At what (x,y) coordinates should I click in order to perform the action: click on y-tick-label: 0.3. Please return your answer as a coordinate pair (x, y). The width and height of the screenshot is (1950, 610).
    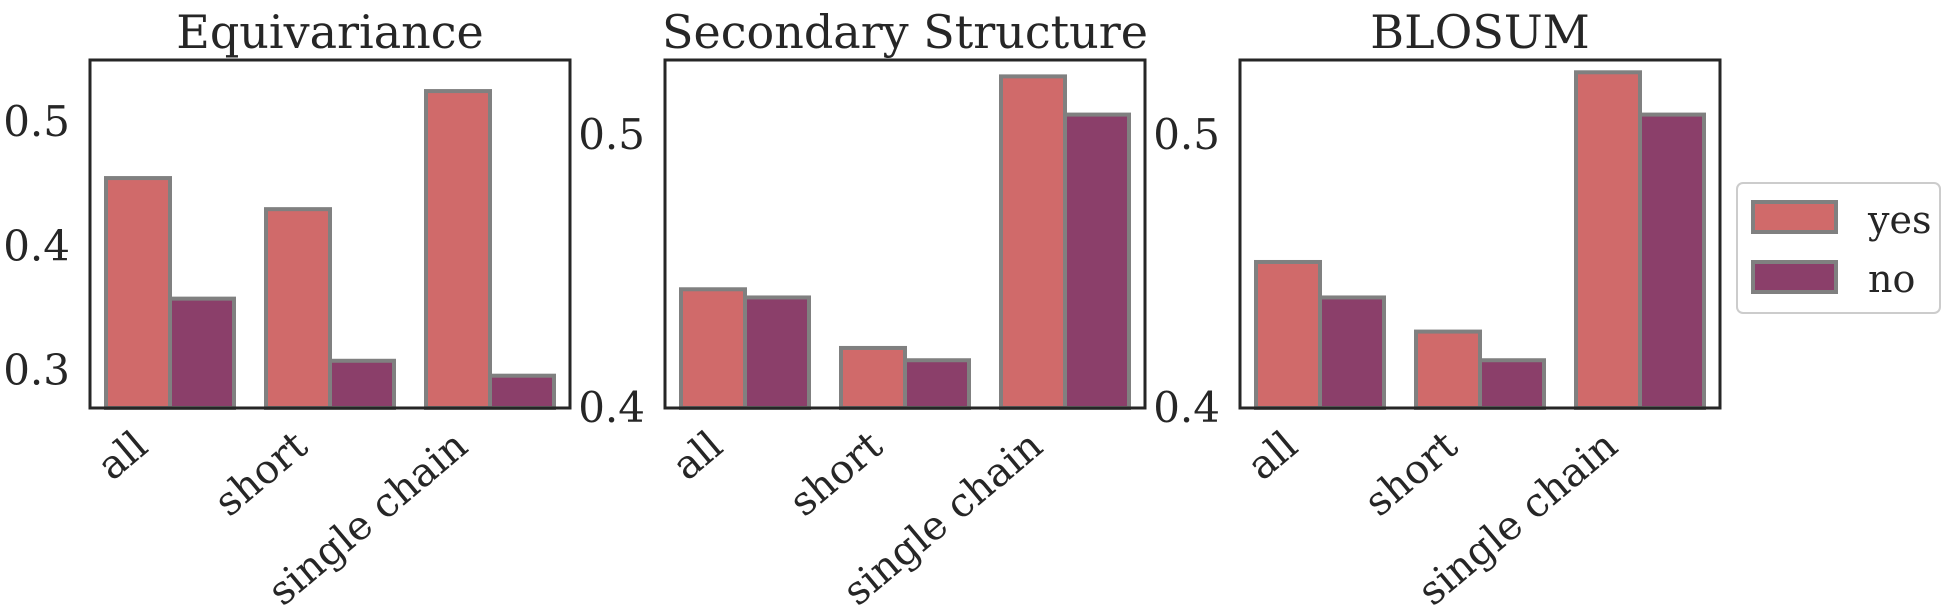
    Looking at the image, I should click on (36, 370).